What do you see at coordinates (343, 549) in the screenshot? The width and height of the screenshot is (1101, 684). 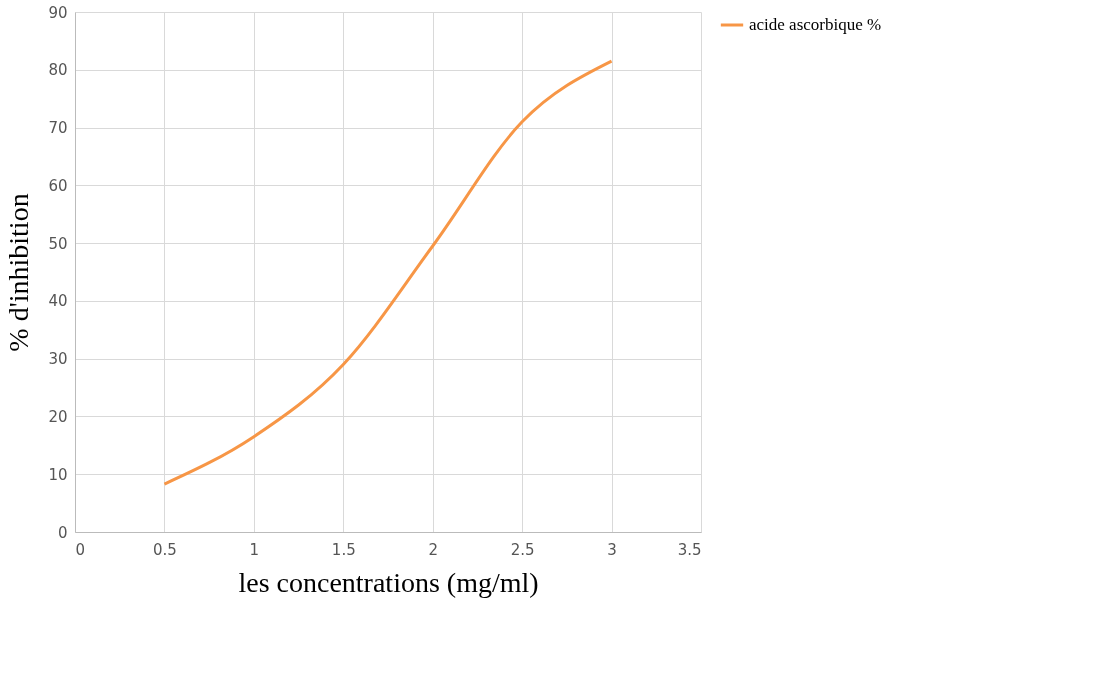 I see `x-tick-label: 1.5` at bounding box center [343, 549].